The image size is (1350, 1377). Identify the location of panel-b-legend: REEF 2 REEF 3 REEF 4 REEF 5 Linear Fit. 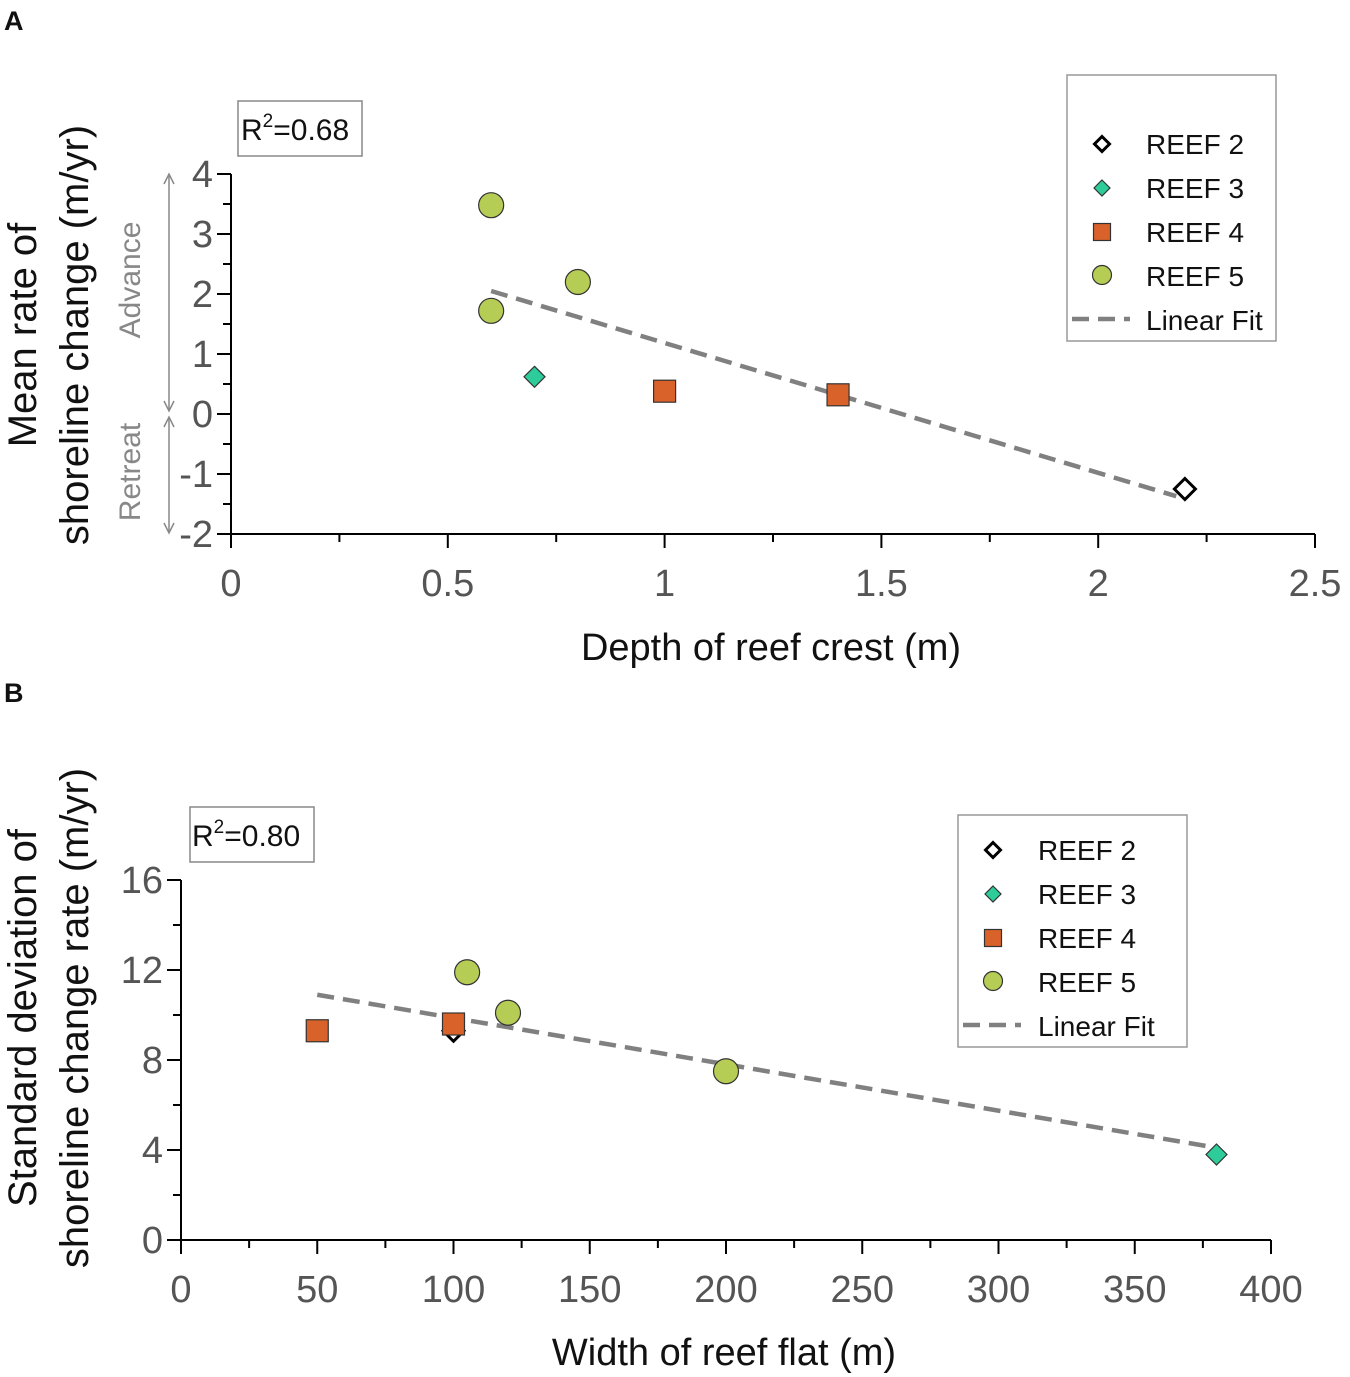
(1072, 931).